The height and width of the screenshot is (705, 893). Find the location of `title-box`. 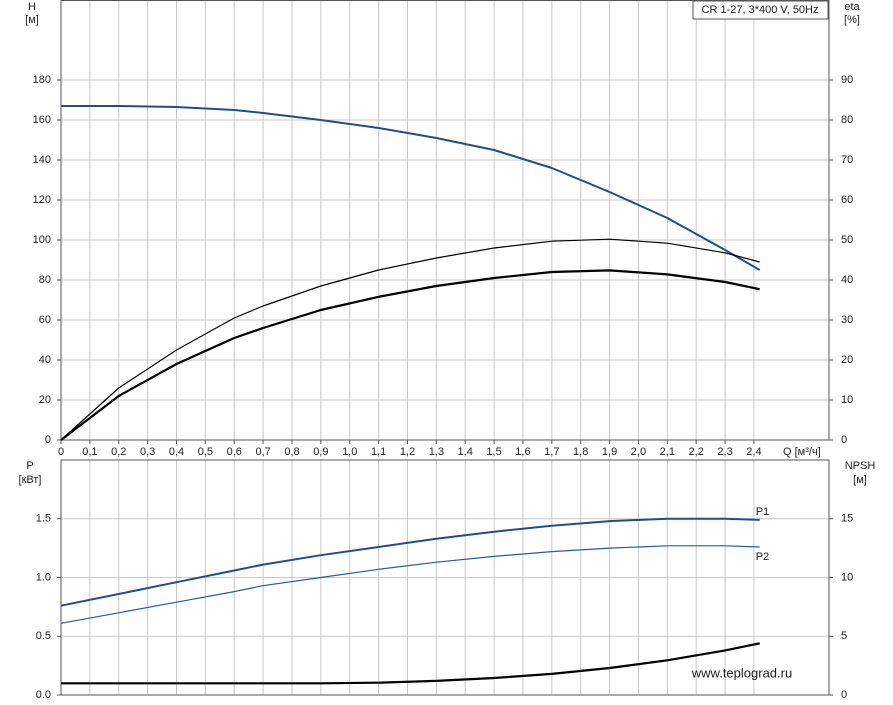

title-box is located at coordinates (760, 10).